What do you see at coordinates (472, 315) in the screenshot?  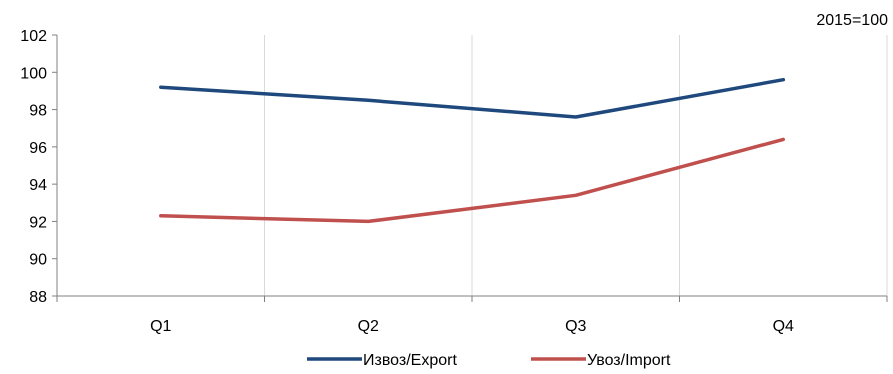 I see `x-axis-ticks: Q1 Q2 Q3 Q4` at bounding box center [472, 315].